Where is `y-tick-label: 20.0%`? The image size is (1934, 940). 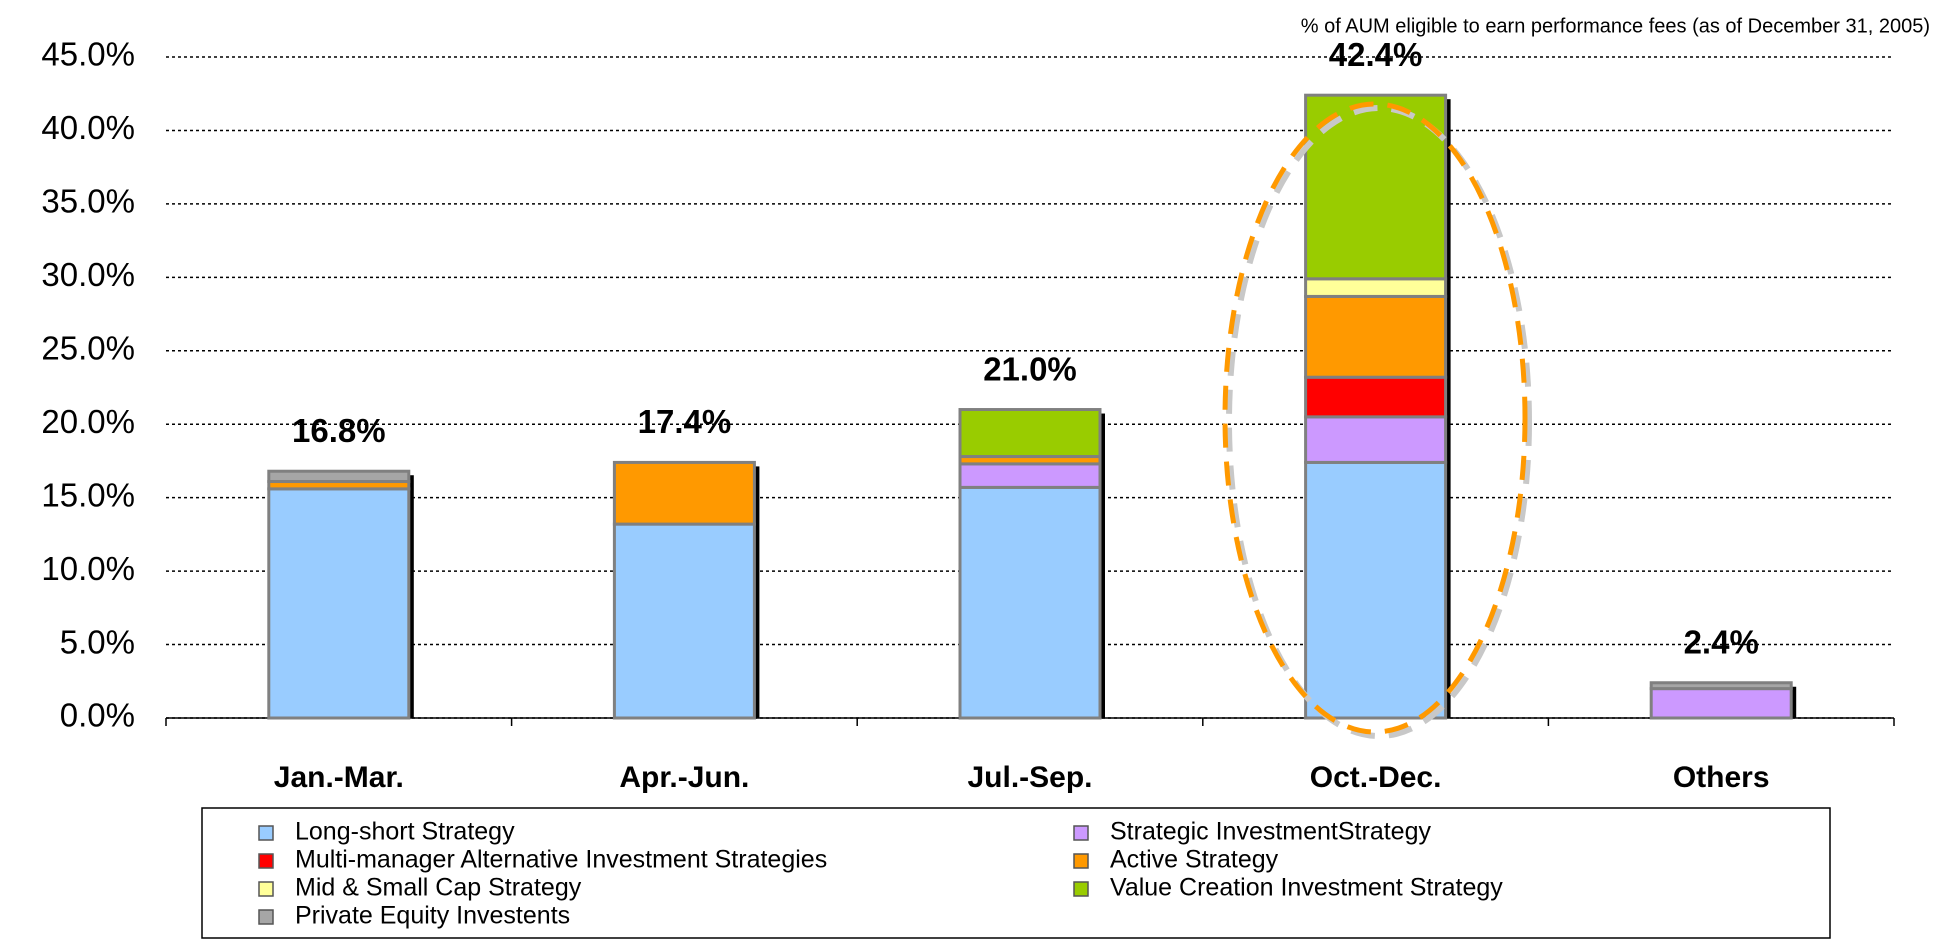 y-tick-label: 20.0% is located at coordinates (88, 421).